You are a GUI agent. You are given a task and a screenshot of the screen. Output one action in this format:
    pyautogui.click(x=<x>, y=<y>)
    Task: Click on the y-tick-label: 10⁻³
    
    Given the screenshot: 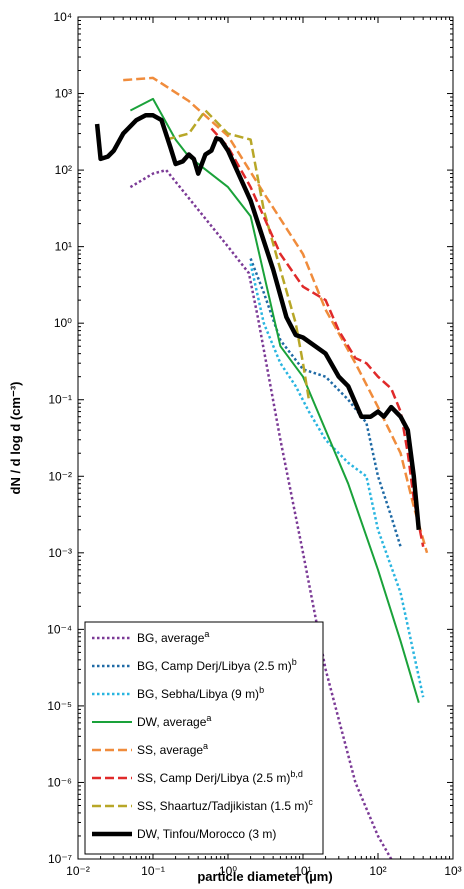 What is the action you would take?
    pyautogui.click(x=60, y=553)
    